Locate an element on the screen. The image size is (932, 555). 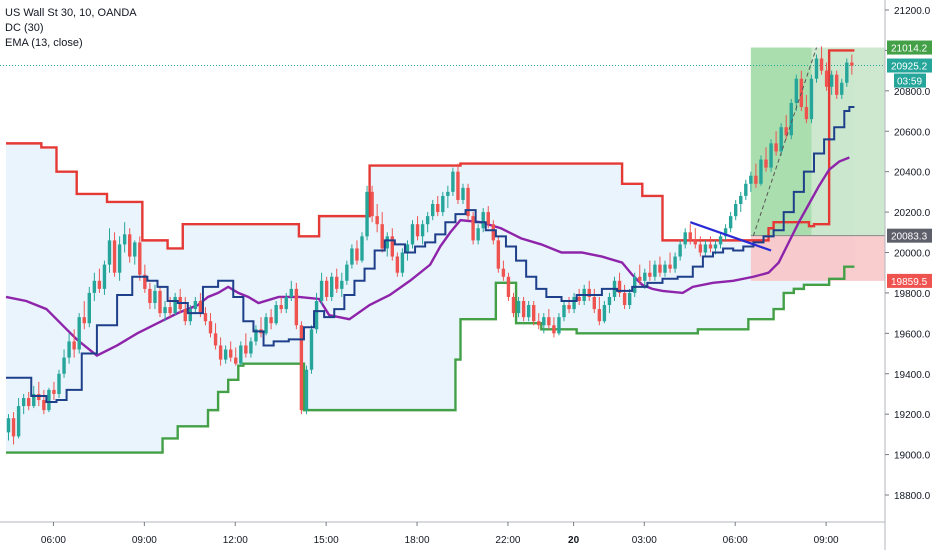
legend-donchian: DC (30) is located at coordinates (24, 28).